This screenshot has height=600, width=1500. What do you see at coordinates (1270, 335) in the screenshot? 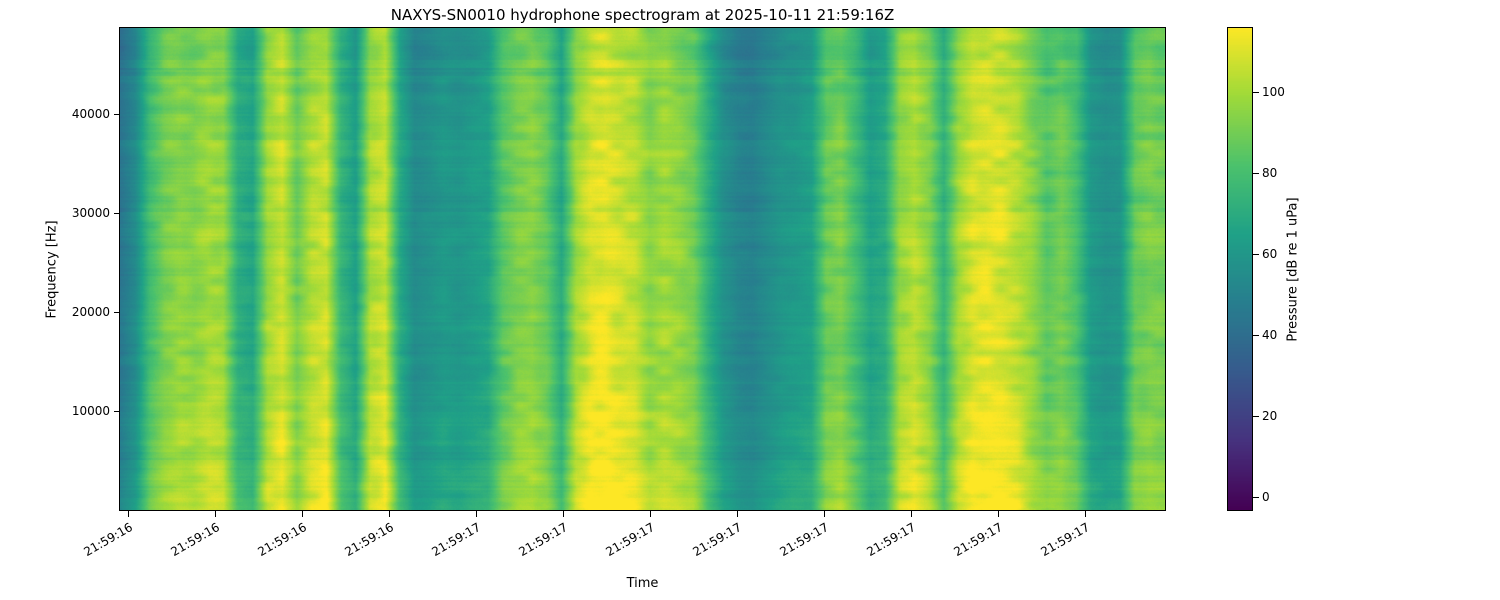
I see `colorbar-tick-label: 40` at bounding box center [1270, 335].